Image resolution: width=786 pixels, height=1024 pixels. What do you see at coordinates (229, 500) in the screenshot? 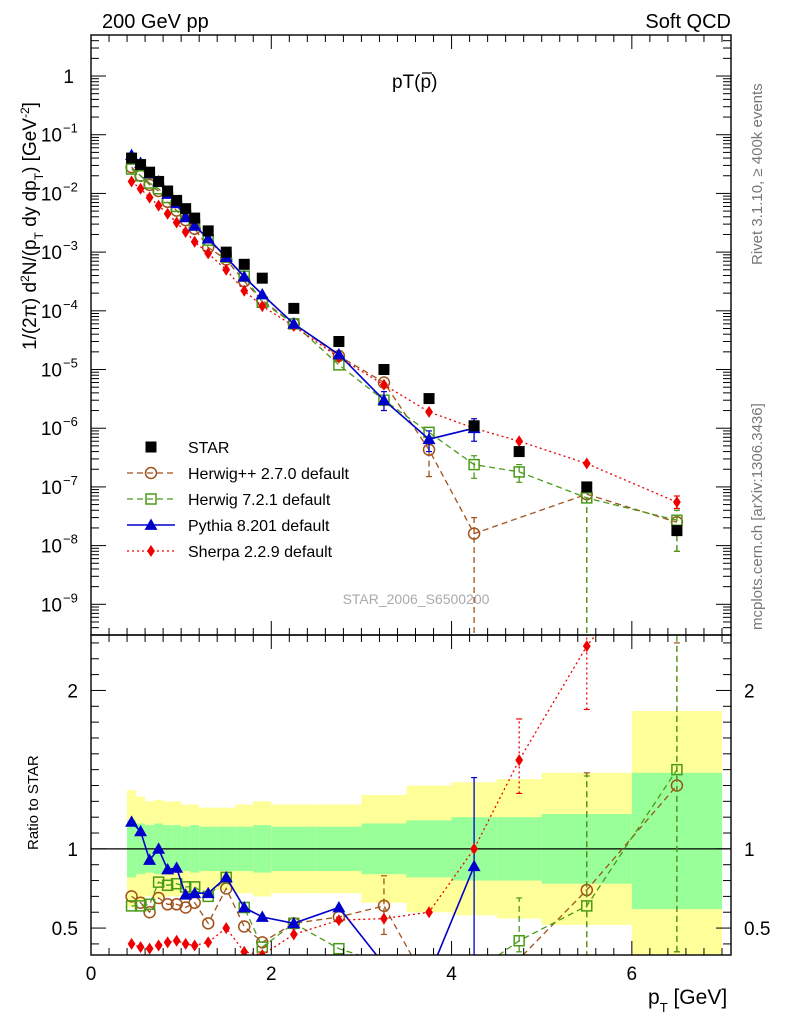
I see `legend-entry: Herwig 7.2.1 default` at bounding box center [229, 500].